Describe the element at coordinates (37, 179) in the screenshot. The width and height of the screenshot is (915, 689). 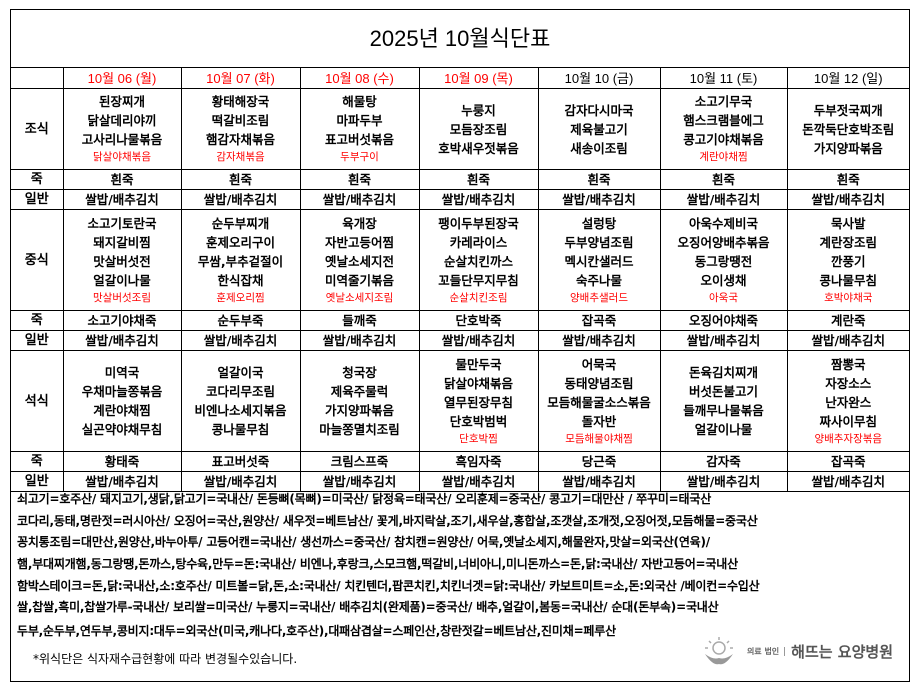
I see `porridge-label: 죽` at that location.